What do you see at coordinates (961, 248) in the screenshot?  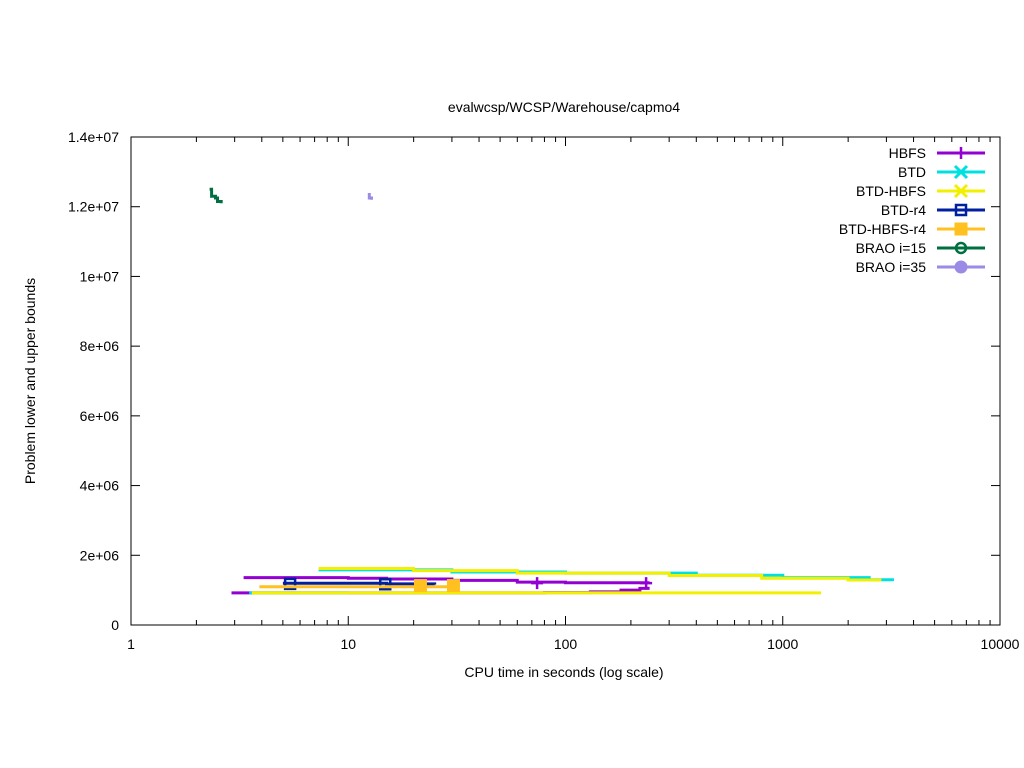 I see `circle-marker` at bounding box center [961, 248].